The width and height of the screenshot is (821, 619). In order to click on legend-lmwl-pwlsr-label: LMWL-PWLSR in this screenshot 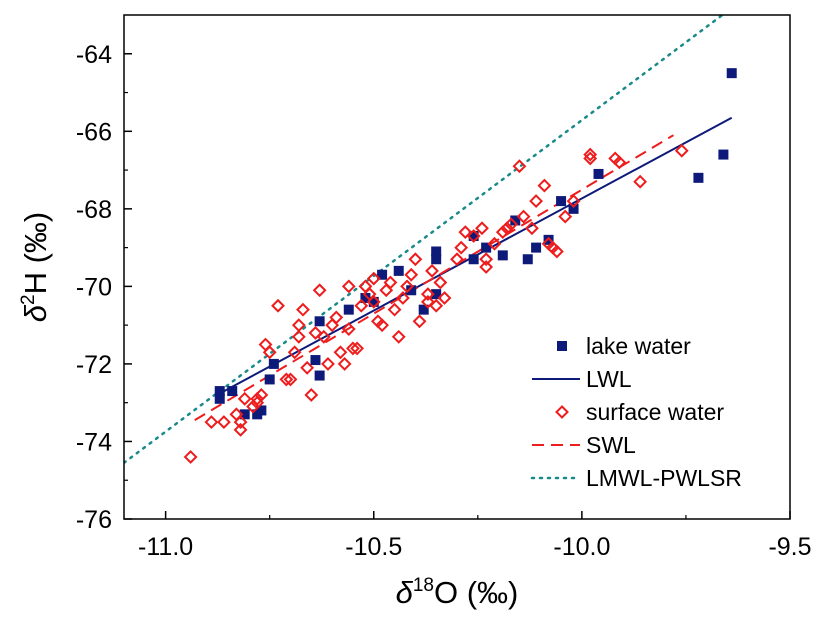, I will do `click(664, 478)`.